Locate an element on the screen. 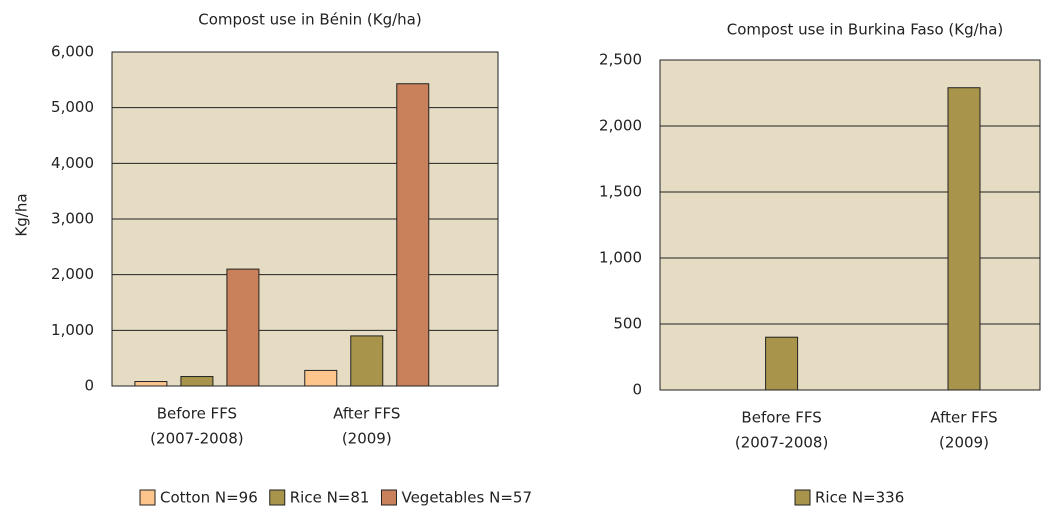 The image size is (1045, 513). y-tick-label: 6,000 is located at coordinates (72, 52).